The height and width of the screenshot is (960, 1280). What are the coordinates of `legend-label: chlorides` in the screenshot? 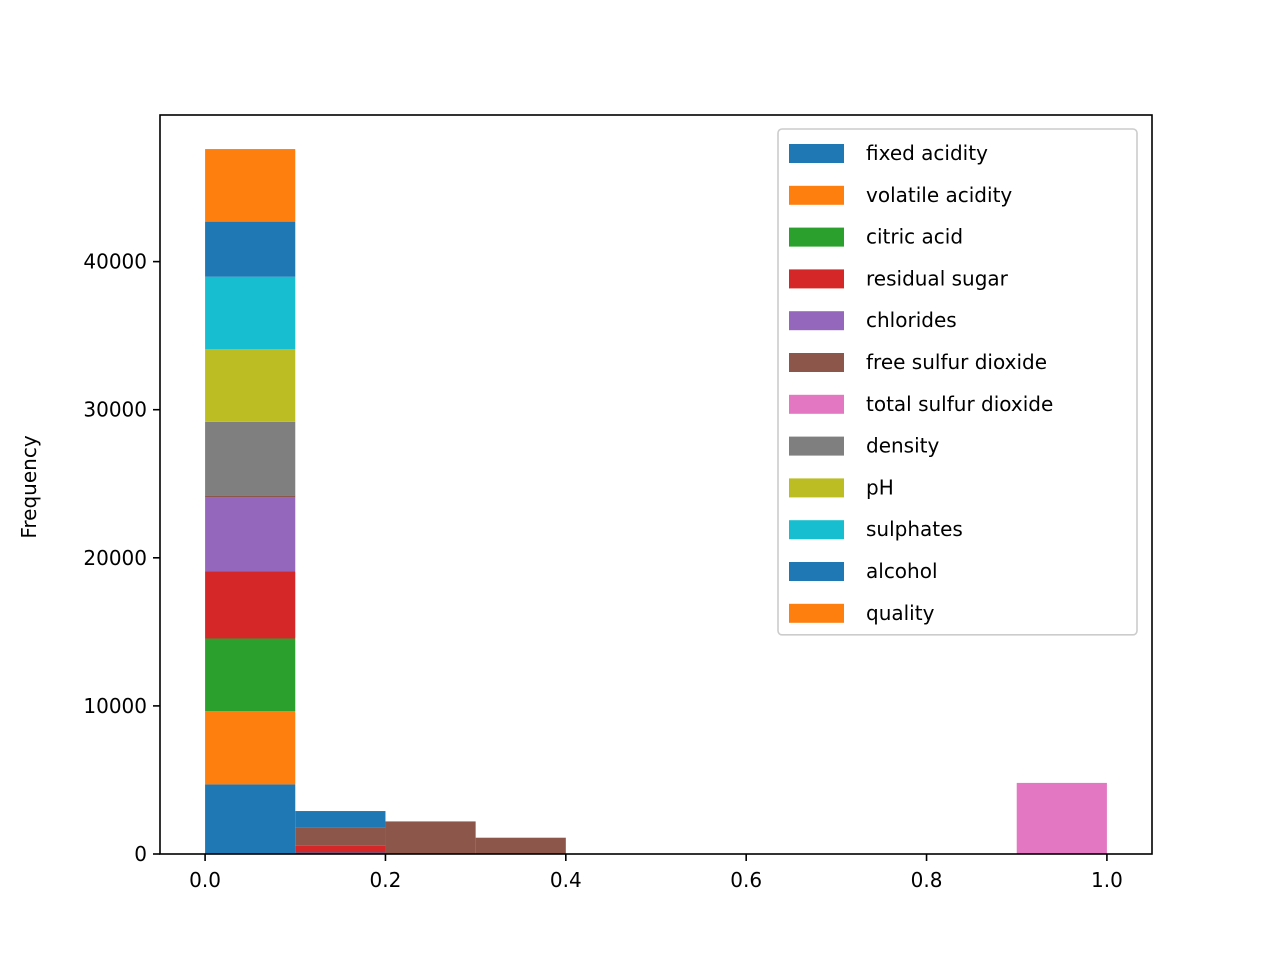 It's located at (911, 320).